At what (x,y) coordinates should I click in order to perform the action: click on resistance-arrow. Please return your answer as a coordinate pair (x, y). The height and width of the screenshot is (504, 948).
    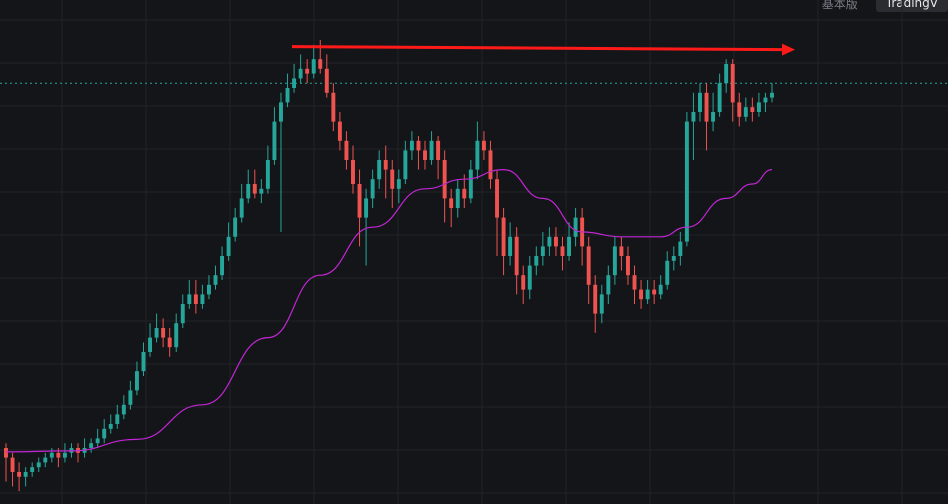
    Looking at the image, I should click on (543, 49).